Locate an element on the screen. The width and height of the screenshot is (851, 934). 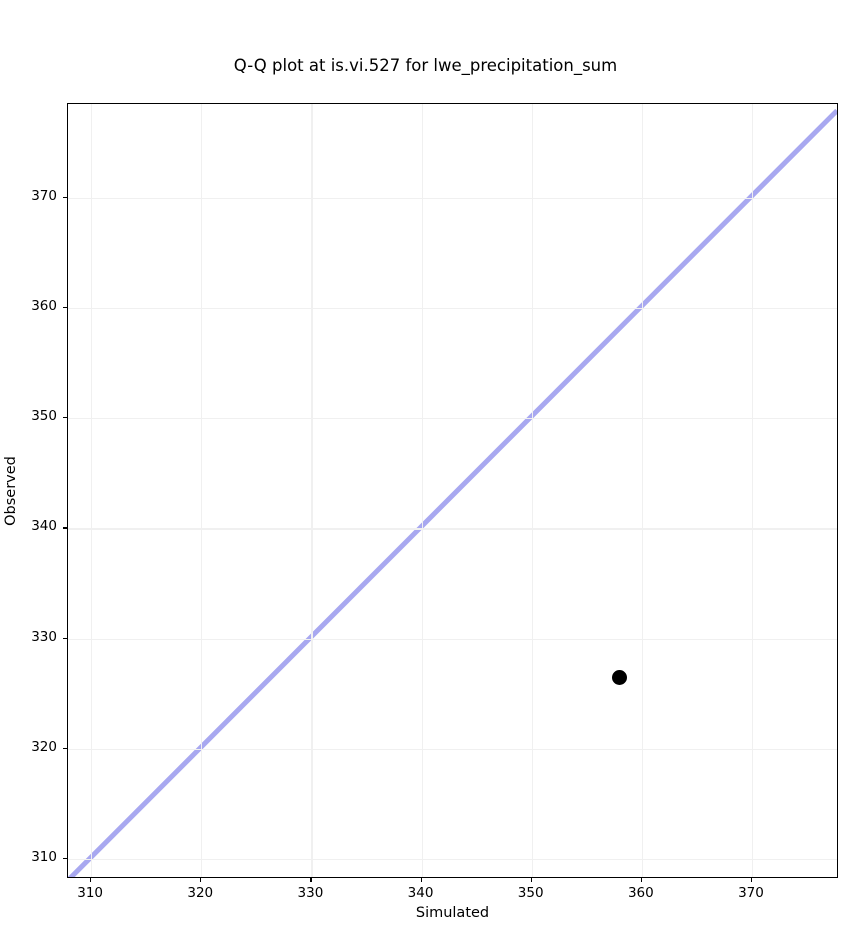
y-tick-label-text: 350 is located at coordinates (44, 416).